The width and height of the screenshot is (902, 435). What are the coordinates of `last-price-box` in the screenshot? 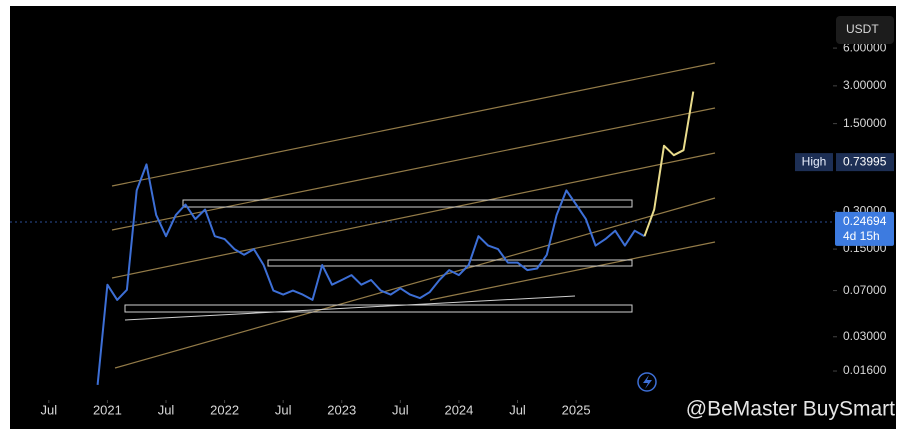 It's located at (864, 228).